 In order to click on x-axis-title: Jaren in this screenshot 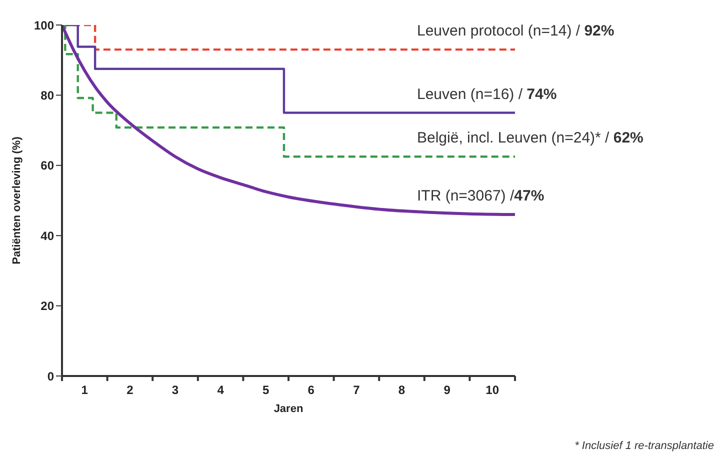, I will do `click(289, 409)`.